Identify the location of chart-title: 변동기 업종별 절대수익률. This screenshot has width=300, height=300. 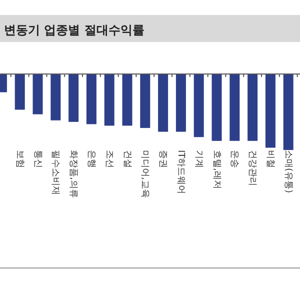
(74, 30).